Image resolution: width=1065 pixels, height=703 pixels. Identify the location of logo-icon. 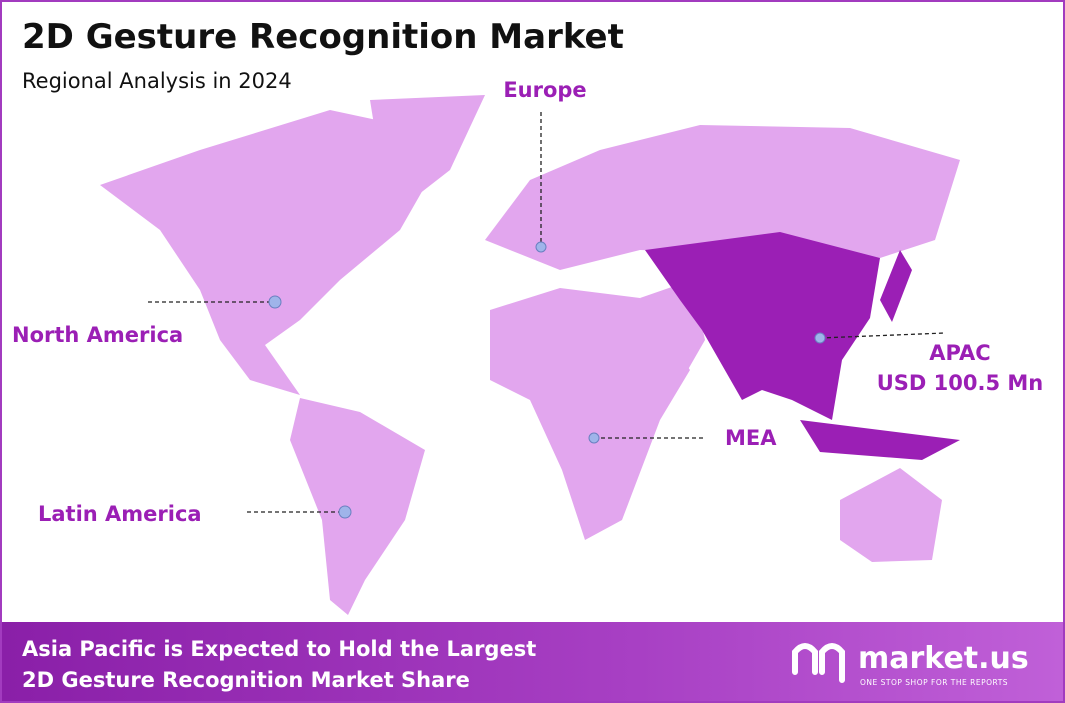
(818, 663).